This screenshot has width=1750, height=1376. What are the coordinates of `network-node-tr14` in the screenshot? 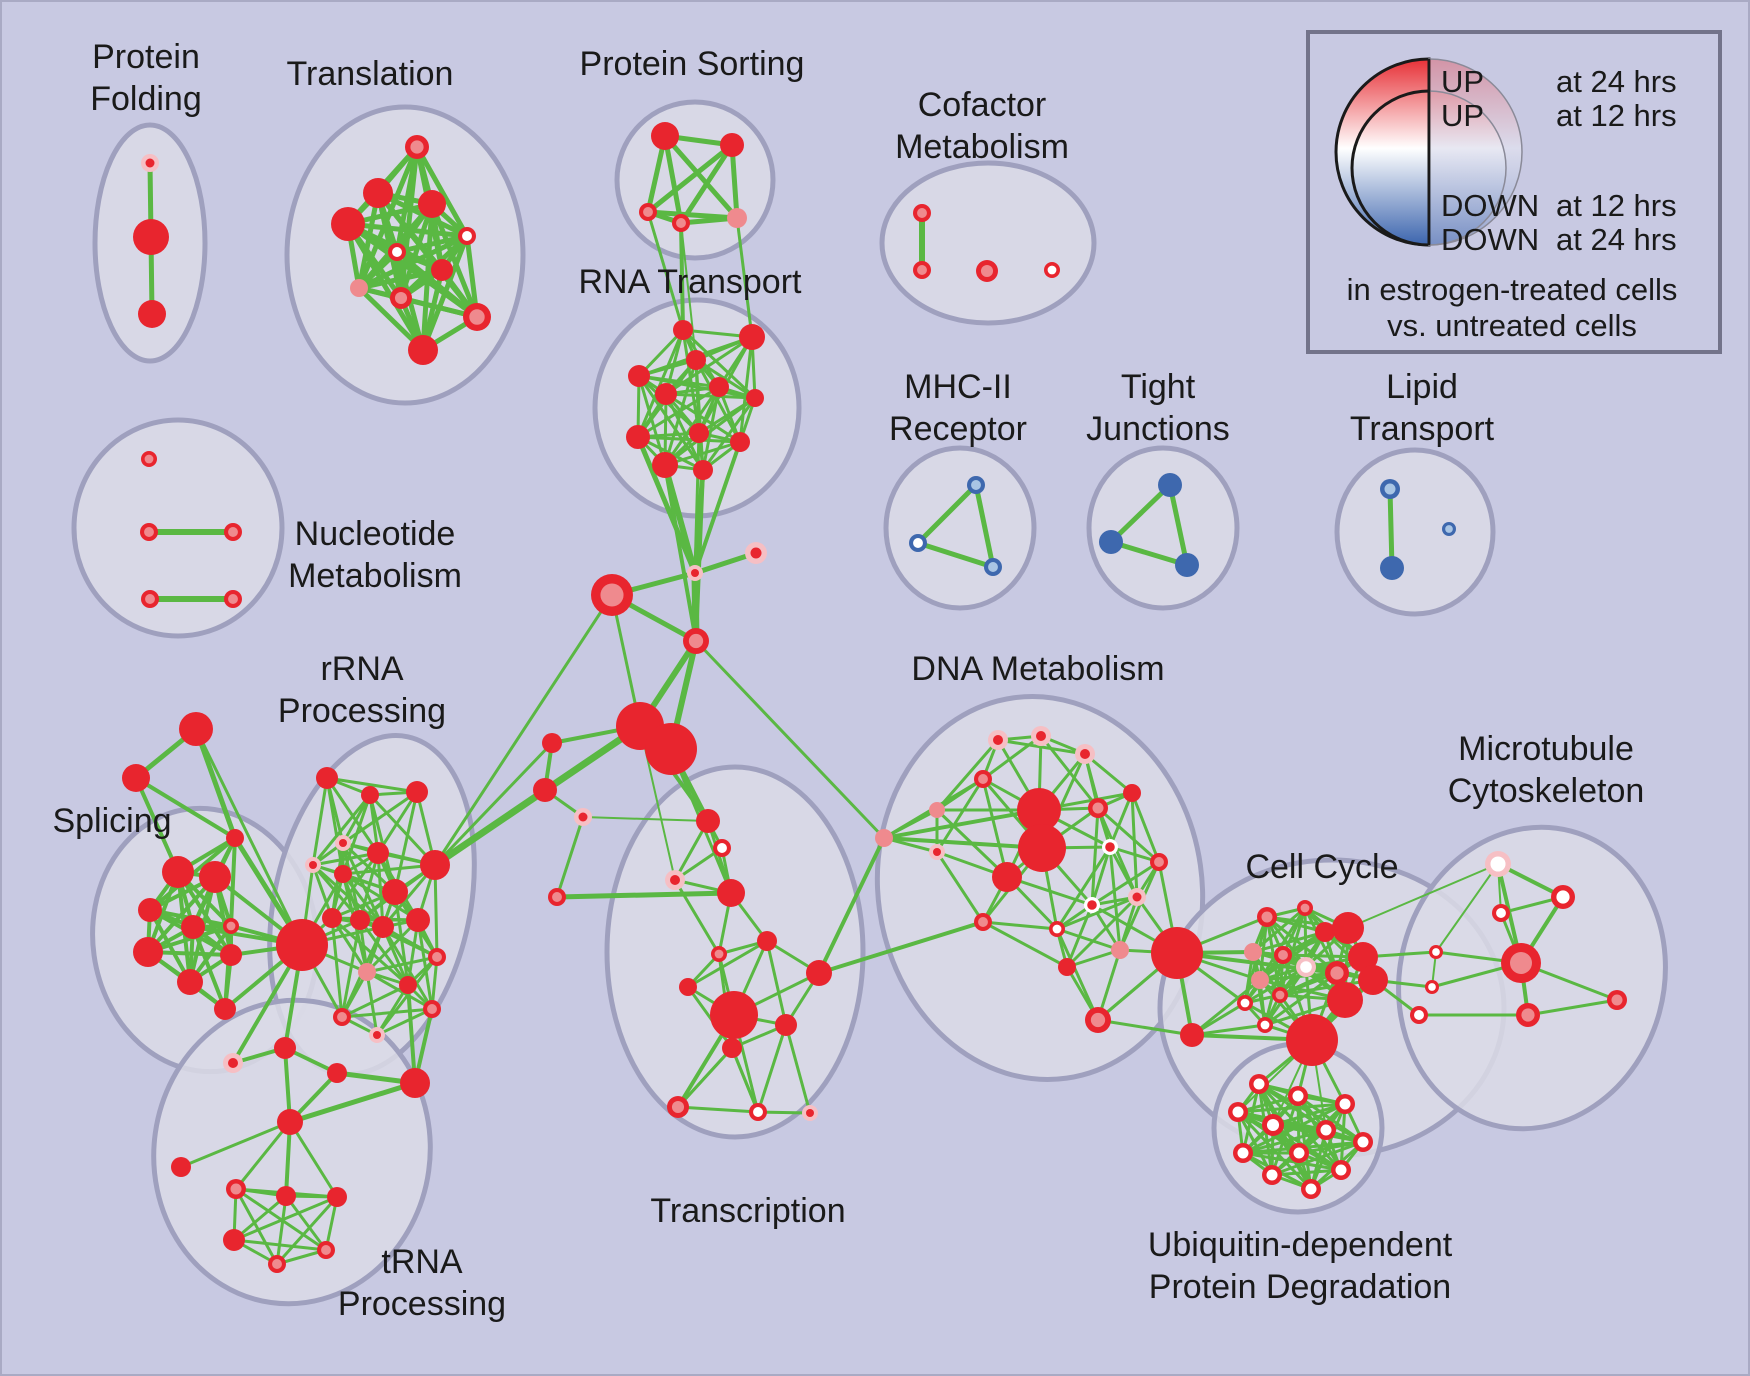 It's located at (810, 1113).